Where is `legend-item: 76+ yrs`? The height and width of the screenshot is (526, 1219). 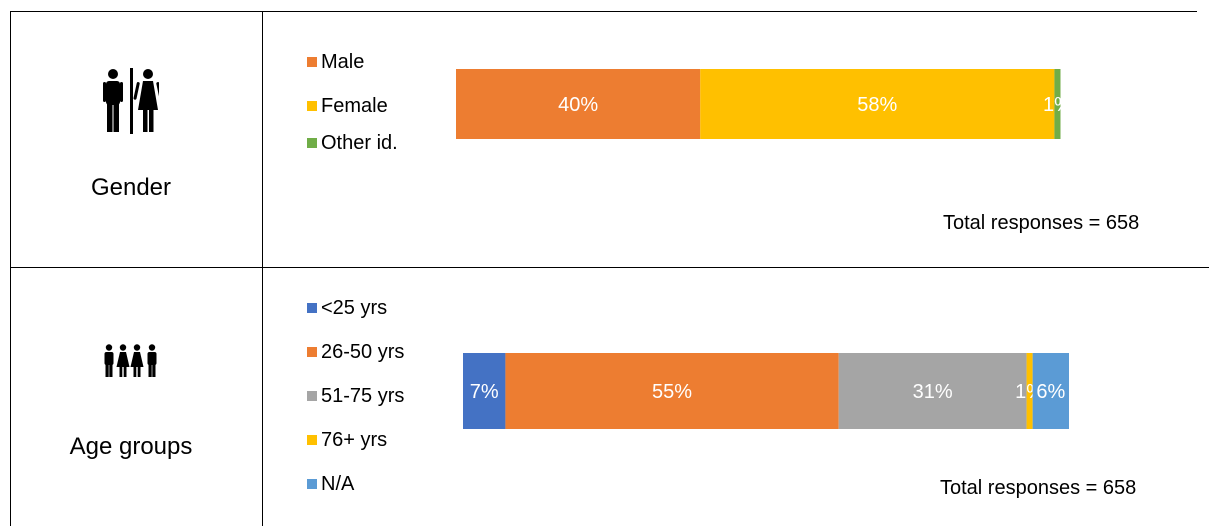
legend-item: 76+ yrs is located at coordinates (355, 440).